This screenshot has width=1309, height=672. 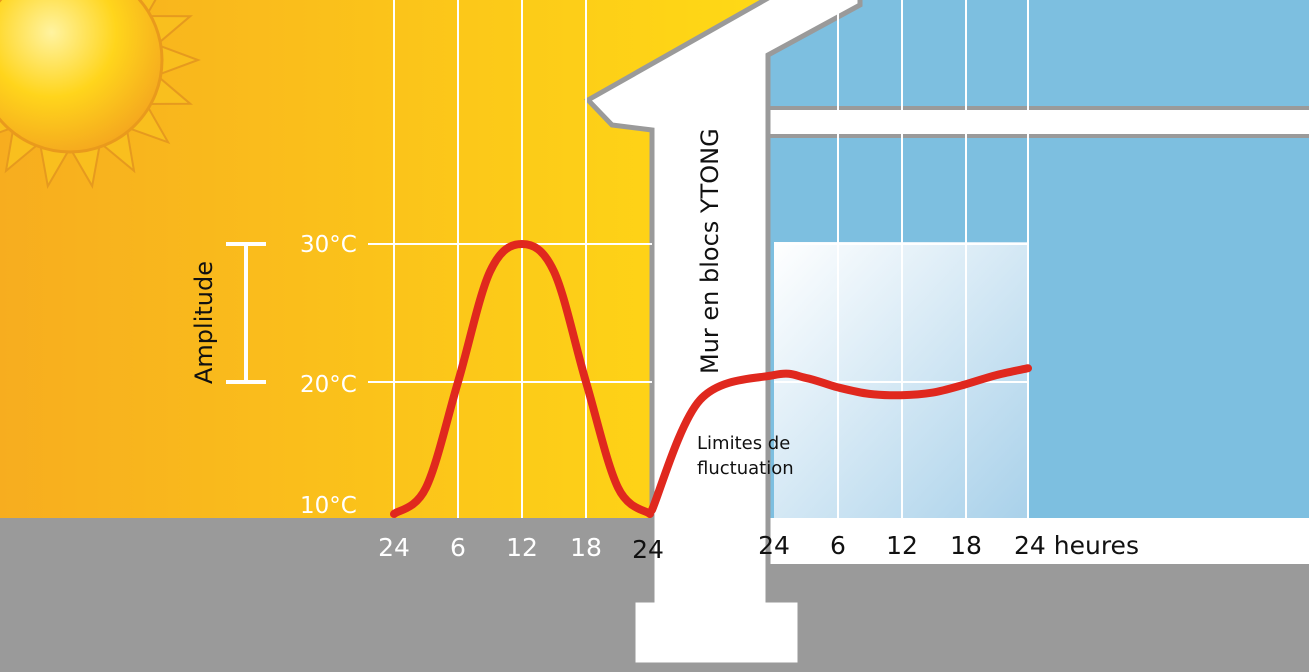 What do you see at coordinates (246, 313) in the screenshot?
I see `amplitude-bracket` at bounding box center [246, 313].